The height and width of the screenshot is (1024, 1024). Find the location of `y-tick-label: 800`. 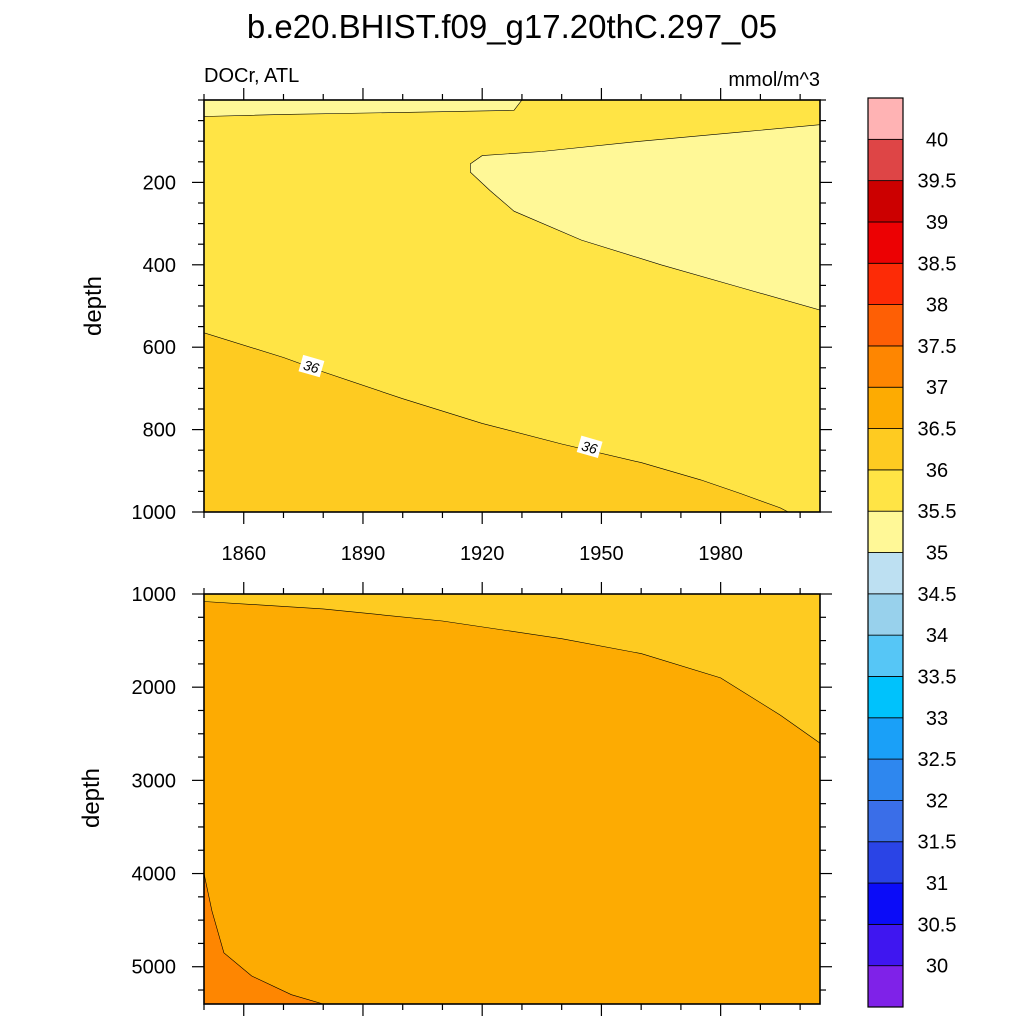

y-tick-label: 800 is located at coordinates (159, 431).